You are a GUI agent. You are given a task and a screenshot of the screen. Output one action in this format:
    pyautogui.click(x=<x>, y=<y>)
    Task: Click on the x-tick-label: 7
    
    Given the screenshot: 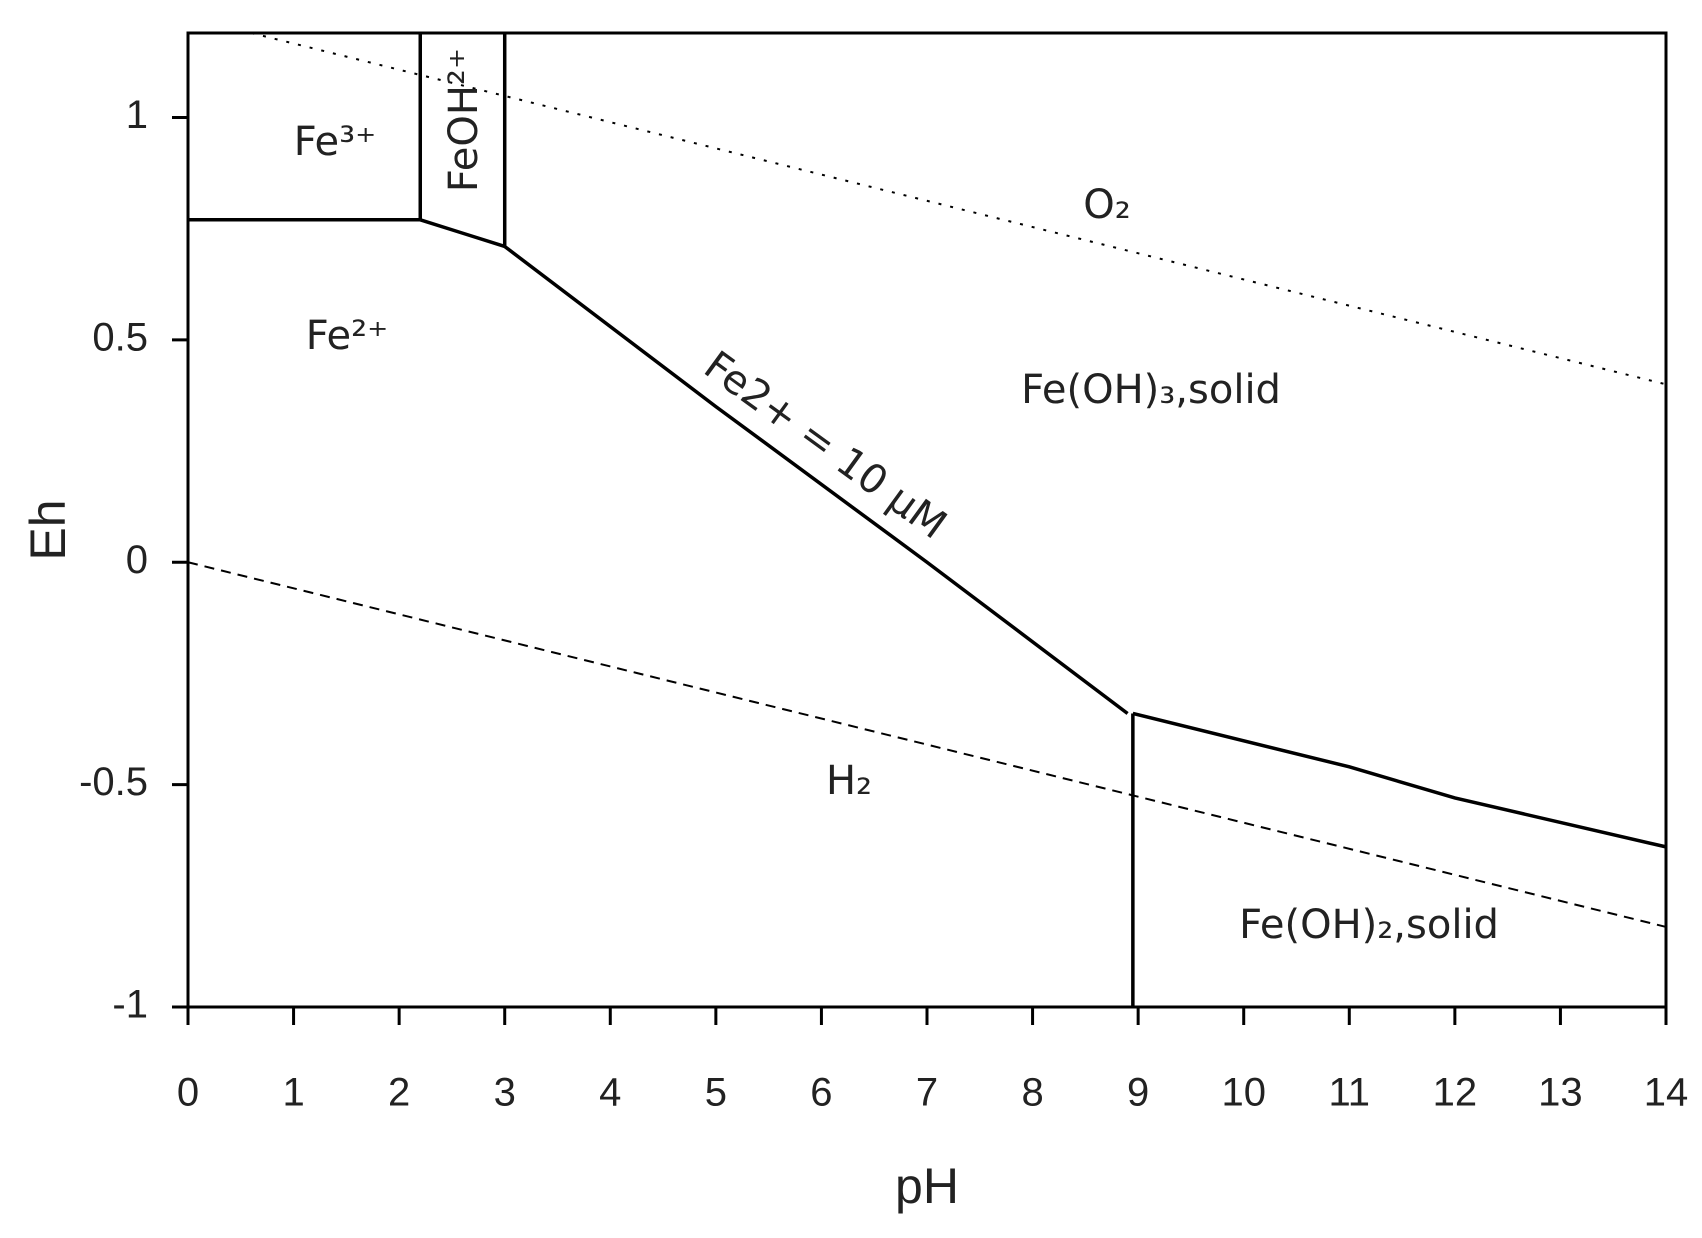 What is the action you would take?
    pyautogui.click(x=927, y=1093)
    